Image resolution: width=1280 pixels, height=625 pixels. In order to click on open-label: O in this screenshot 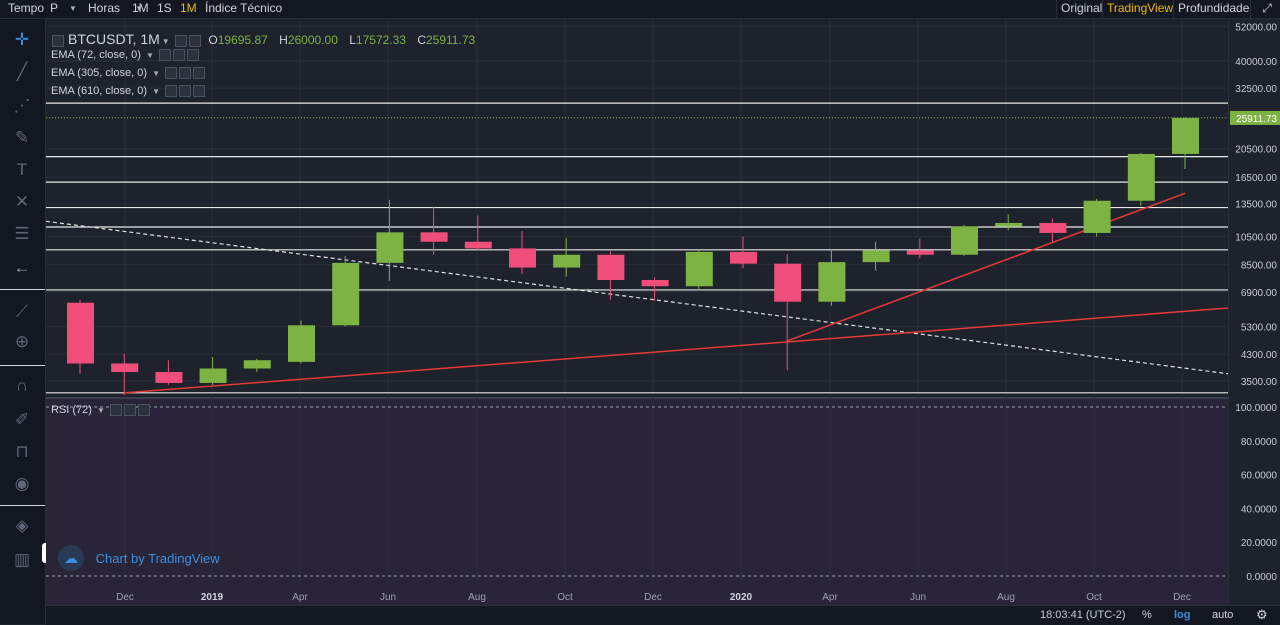, I will do `click(213, 40)`.